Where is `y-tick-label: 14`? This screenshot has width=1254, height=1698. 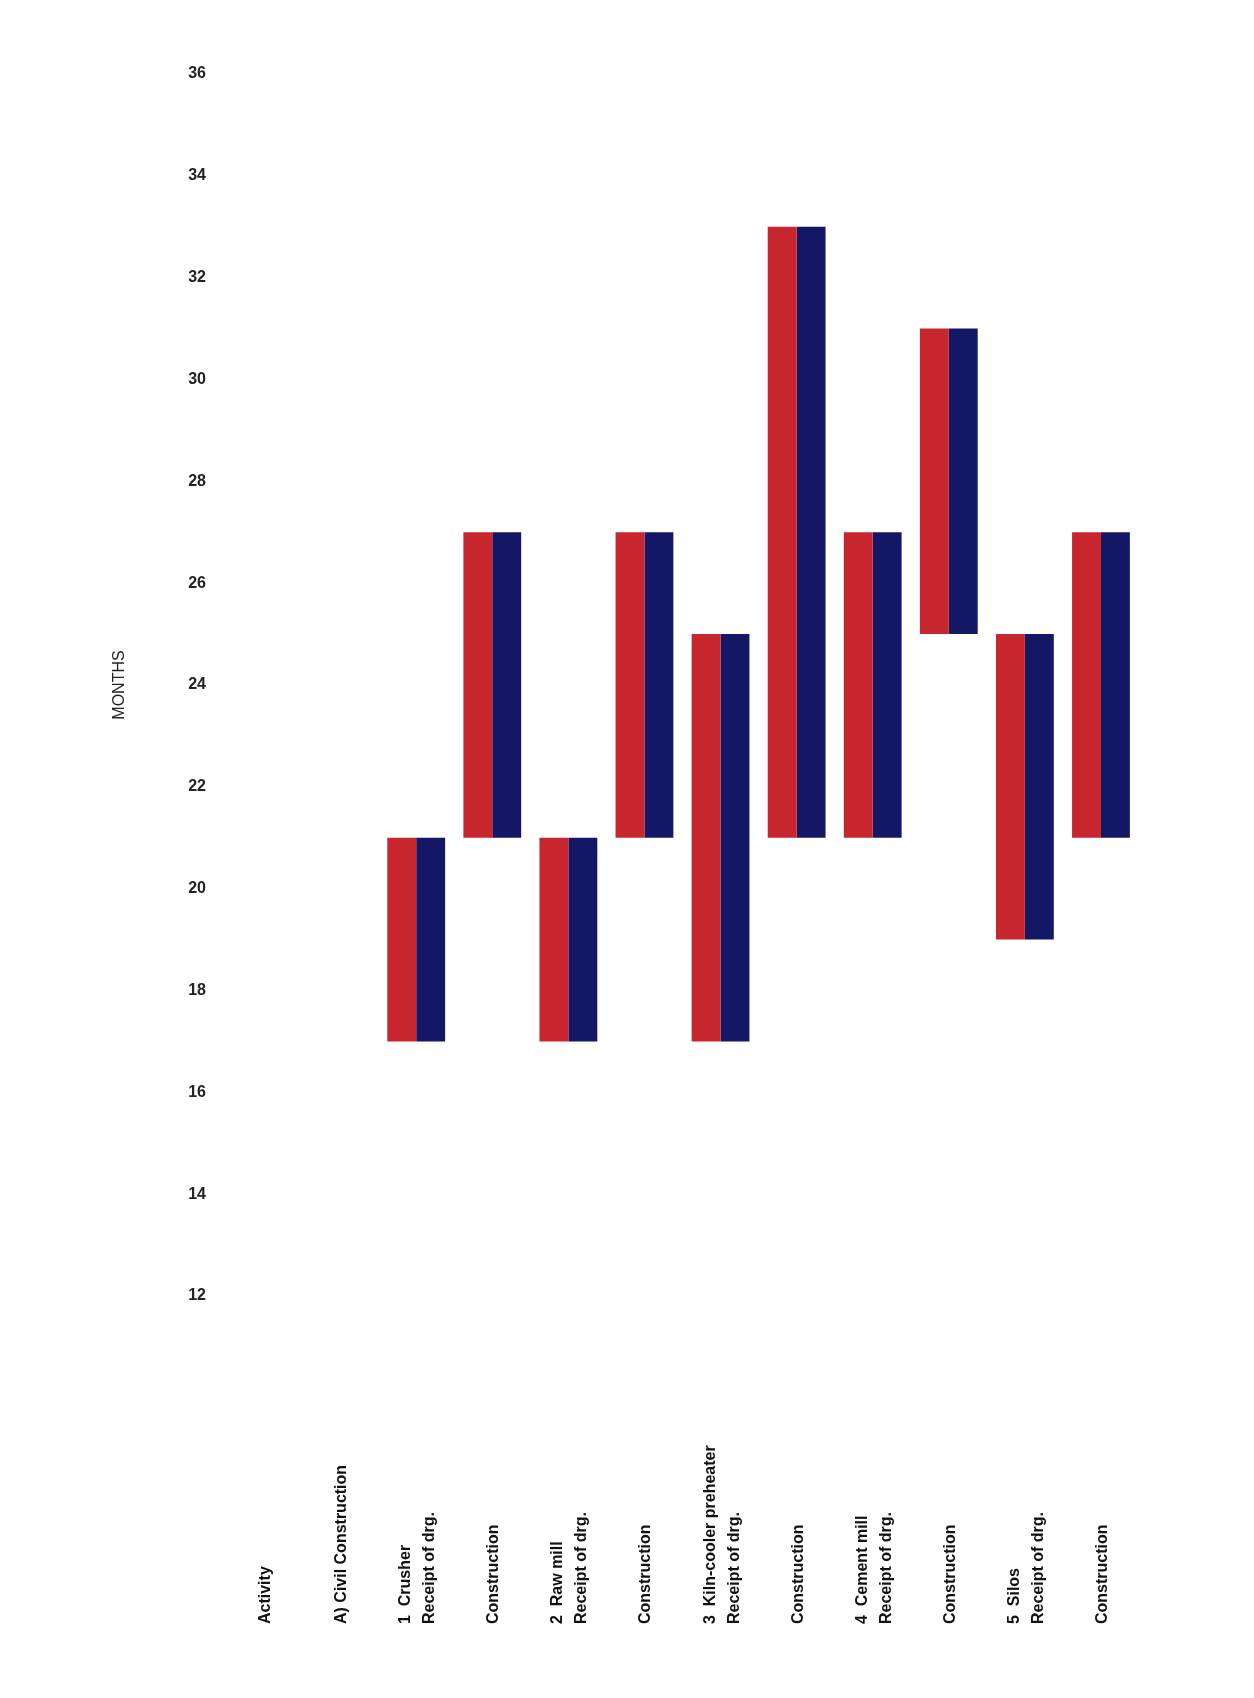
y-tick-label: 14 is located at coordinates (197, 1193).